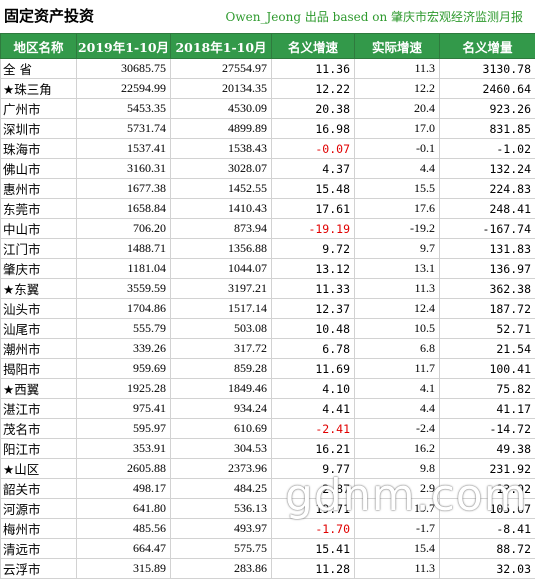  Describe the element at coordinates (487, 249) in the screenshot. I see `cell-nominal-increase: 131.83` at that location.